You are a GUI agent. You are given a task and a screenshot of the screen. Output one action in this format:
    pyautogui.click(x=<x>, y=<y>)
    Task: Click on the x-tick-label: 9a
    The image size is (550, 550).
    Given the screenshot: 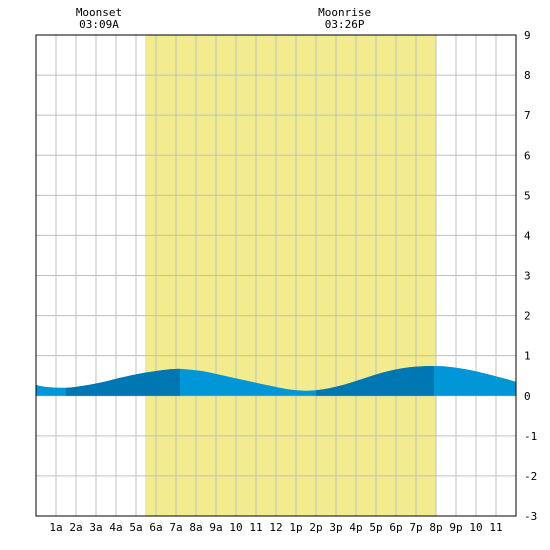 What is the action you would take?
    pyautogui.click(x=215, y=527)
    